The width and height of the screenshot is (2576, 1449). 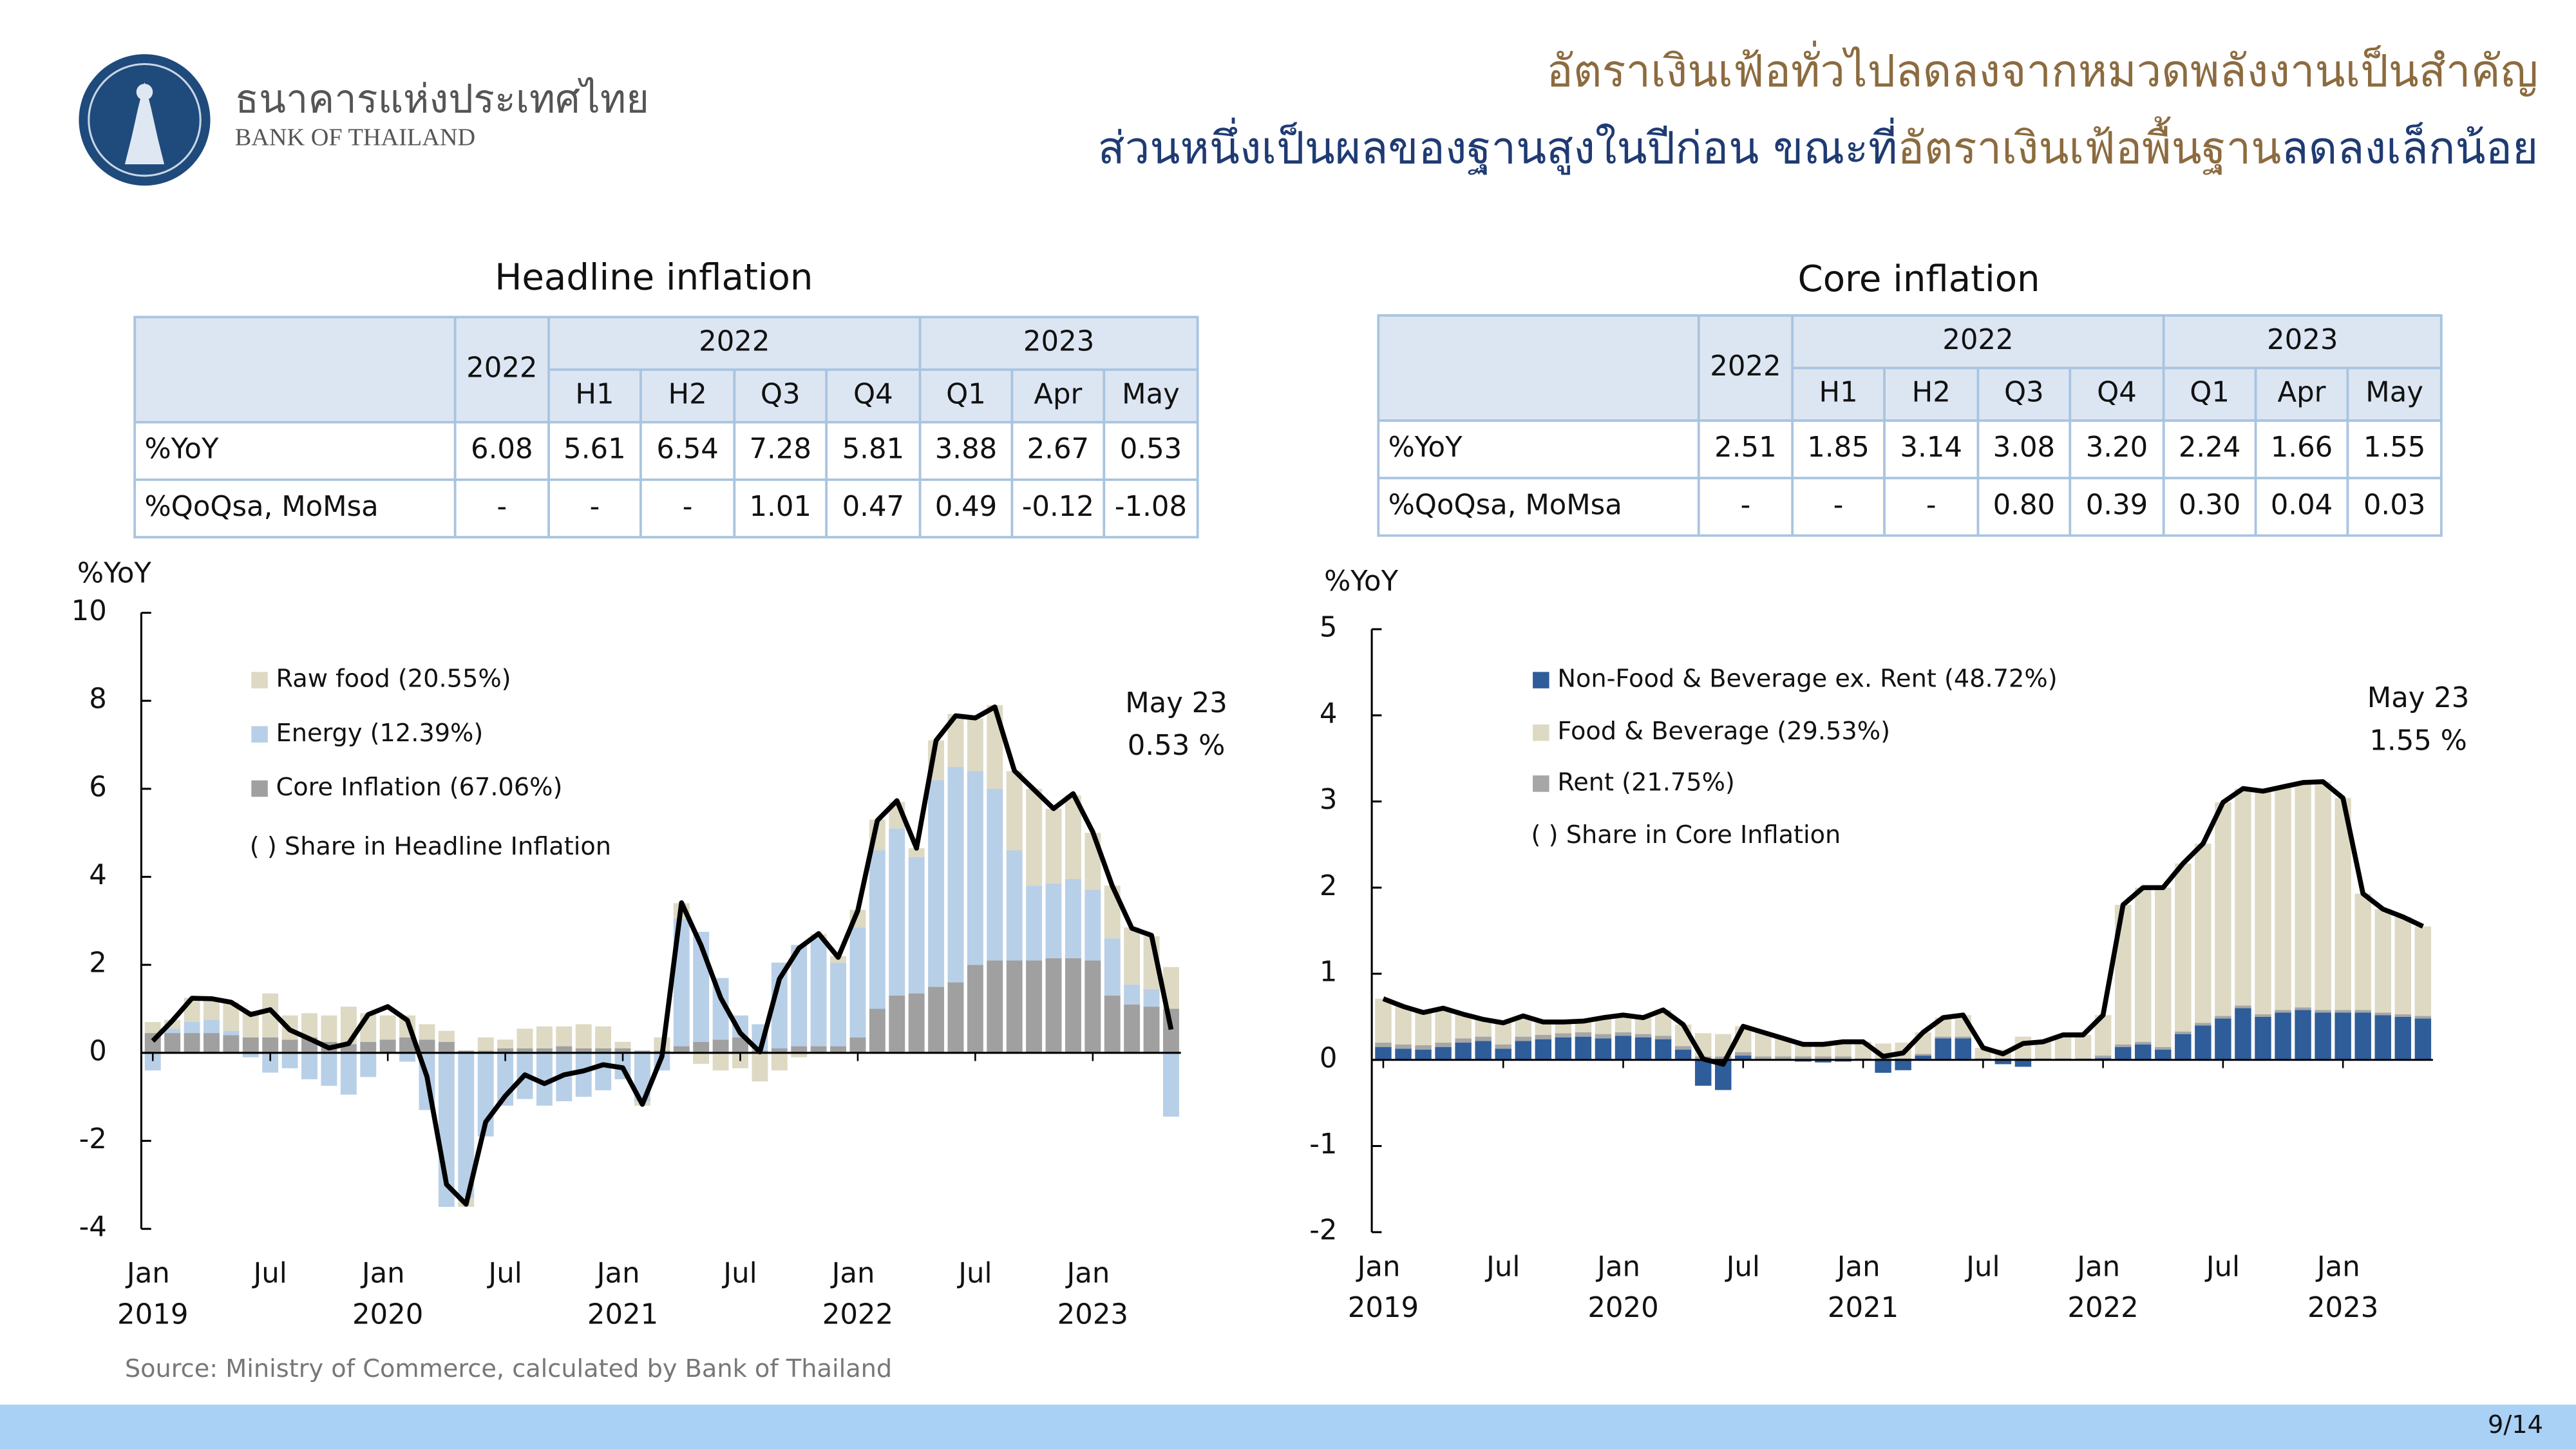 What do you see at coordinates (2394, 393) in the screenshot?
I see `table-subheader: May` at bounding box center [2394, 393].